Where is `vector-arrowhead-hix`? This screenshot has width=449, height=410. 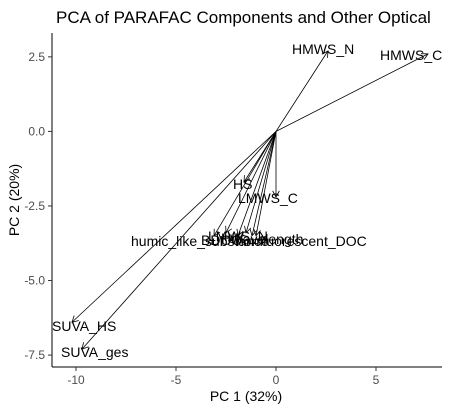
vector-arrowhead-hix is located at coordinates (248, 229).